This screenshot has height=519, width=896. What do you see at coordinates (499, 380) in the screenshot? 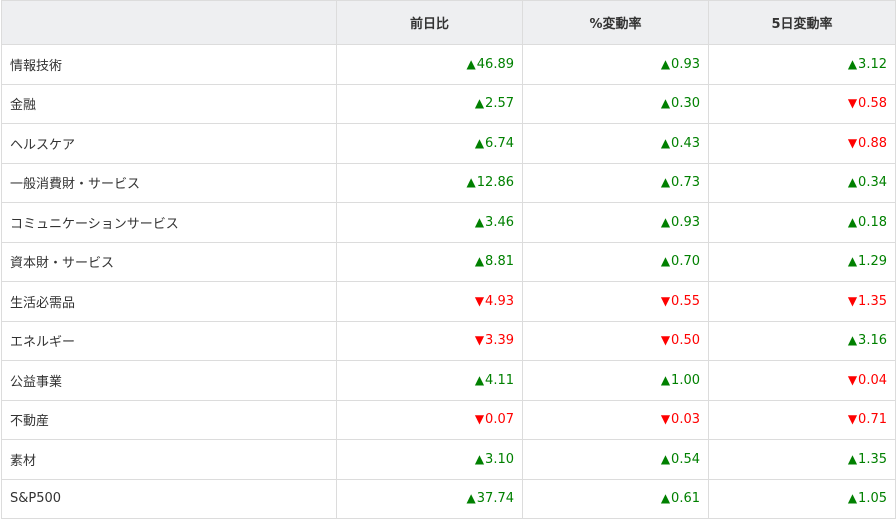
I see `day-change-value: 4.11` at bounding box center [499, 380].